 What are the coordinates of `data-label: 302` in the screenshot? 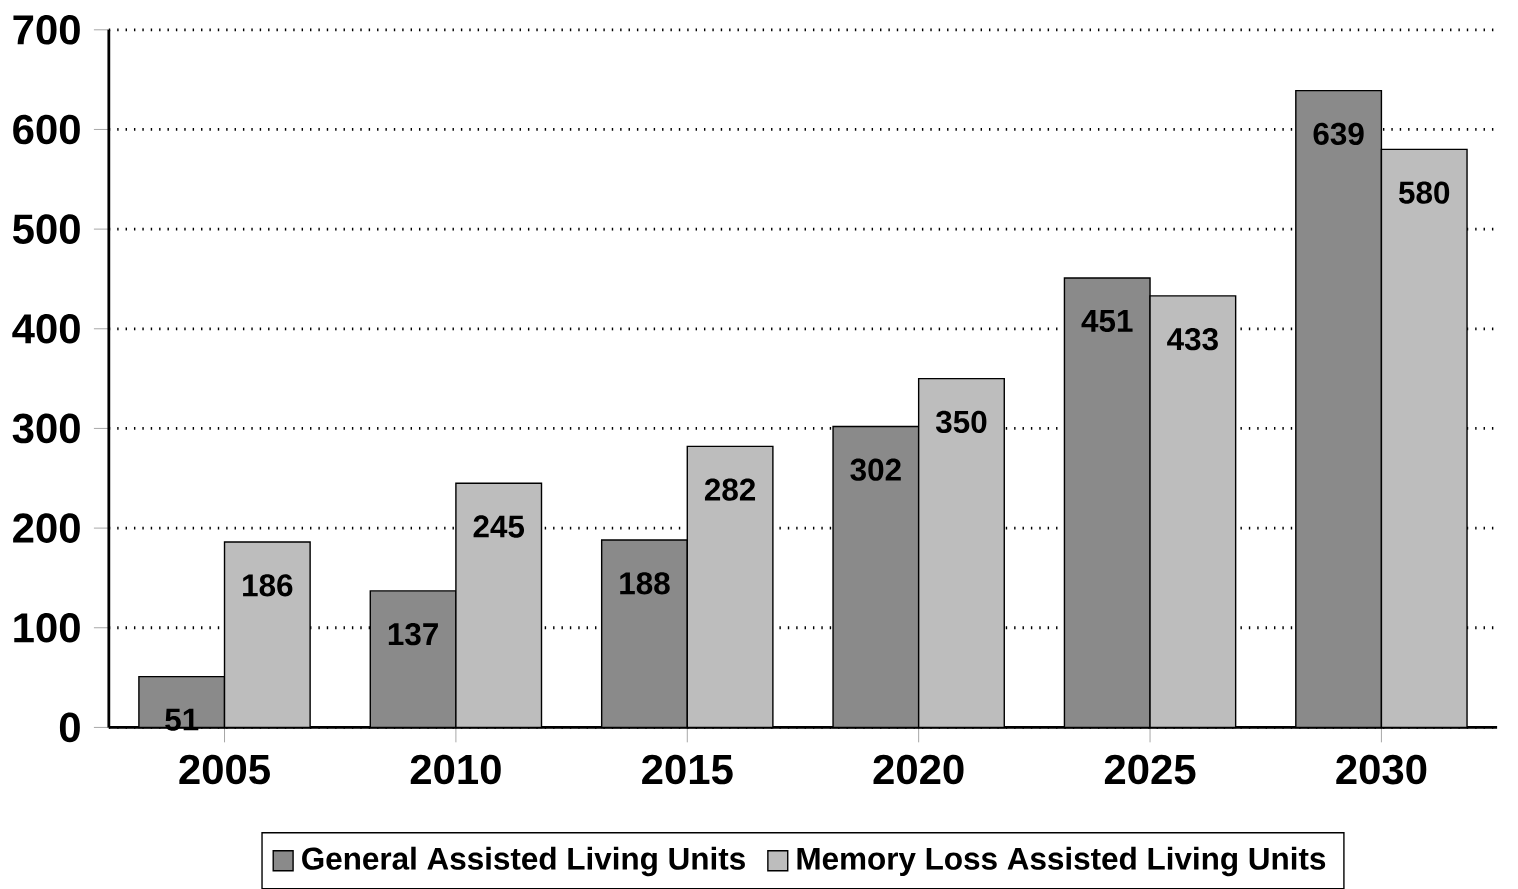 It's located at (875, 469).